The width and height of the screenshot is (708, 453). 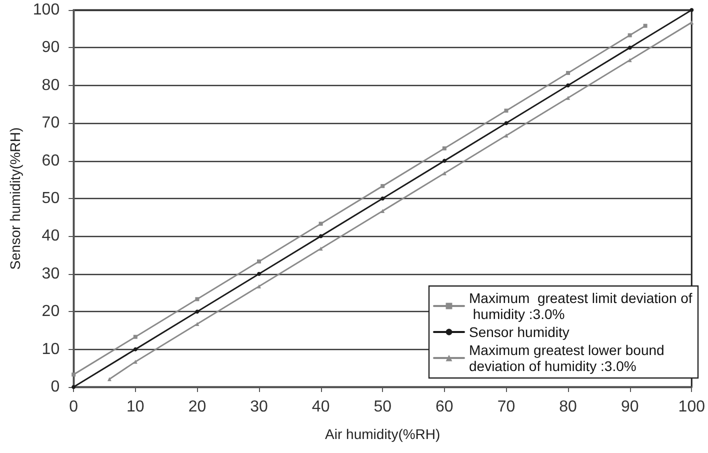 What do you see at coordinates (568, 358) in the screenshot?
I see `legend-label: Maximum greatest lower bound deviation of humidity :3.0%` at bounding box center [568, 358].